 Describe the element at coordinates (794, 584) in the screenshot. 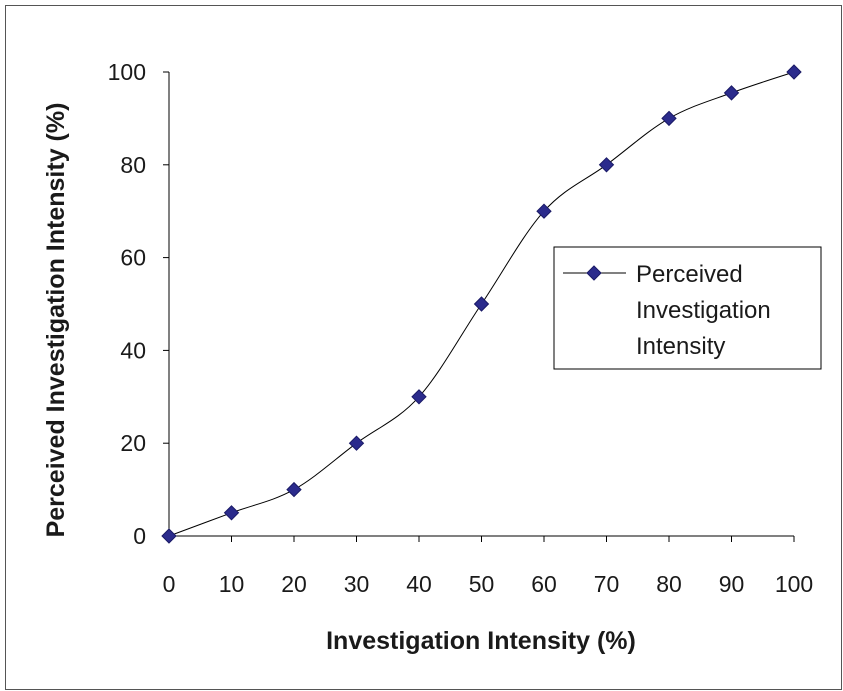

I see `x-tick-label: 100` at that location.